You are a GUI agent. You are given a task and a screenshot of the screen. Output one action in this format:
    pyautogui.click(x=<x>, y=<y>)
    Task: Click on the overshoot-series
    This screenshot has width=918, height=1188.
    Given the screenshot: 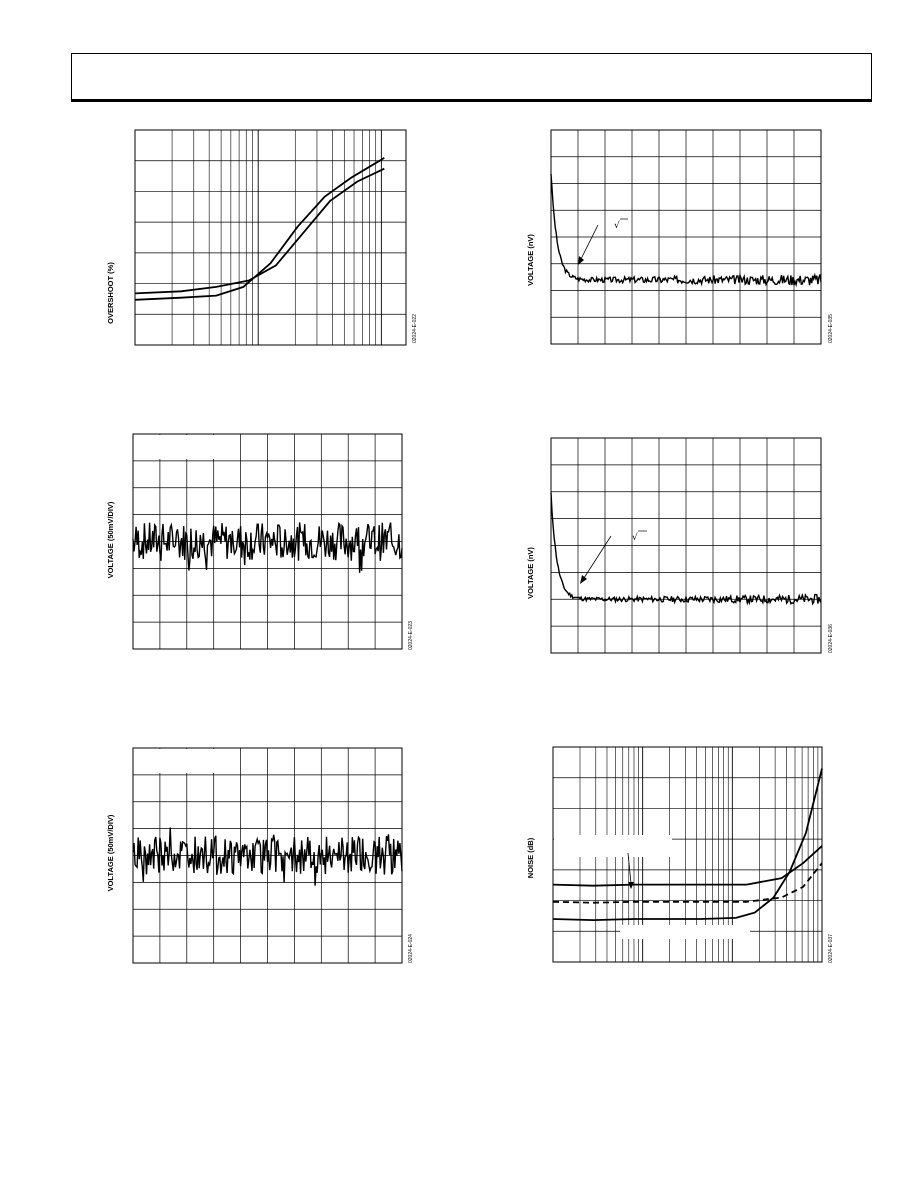 What is the action you would take?
    pyautogui.click(x=259, y=229)
    